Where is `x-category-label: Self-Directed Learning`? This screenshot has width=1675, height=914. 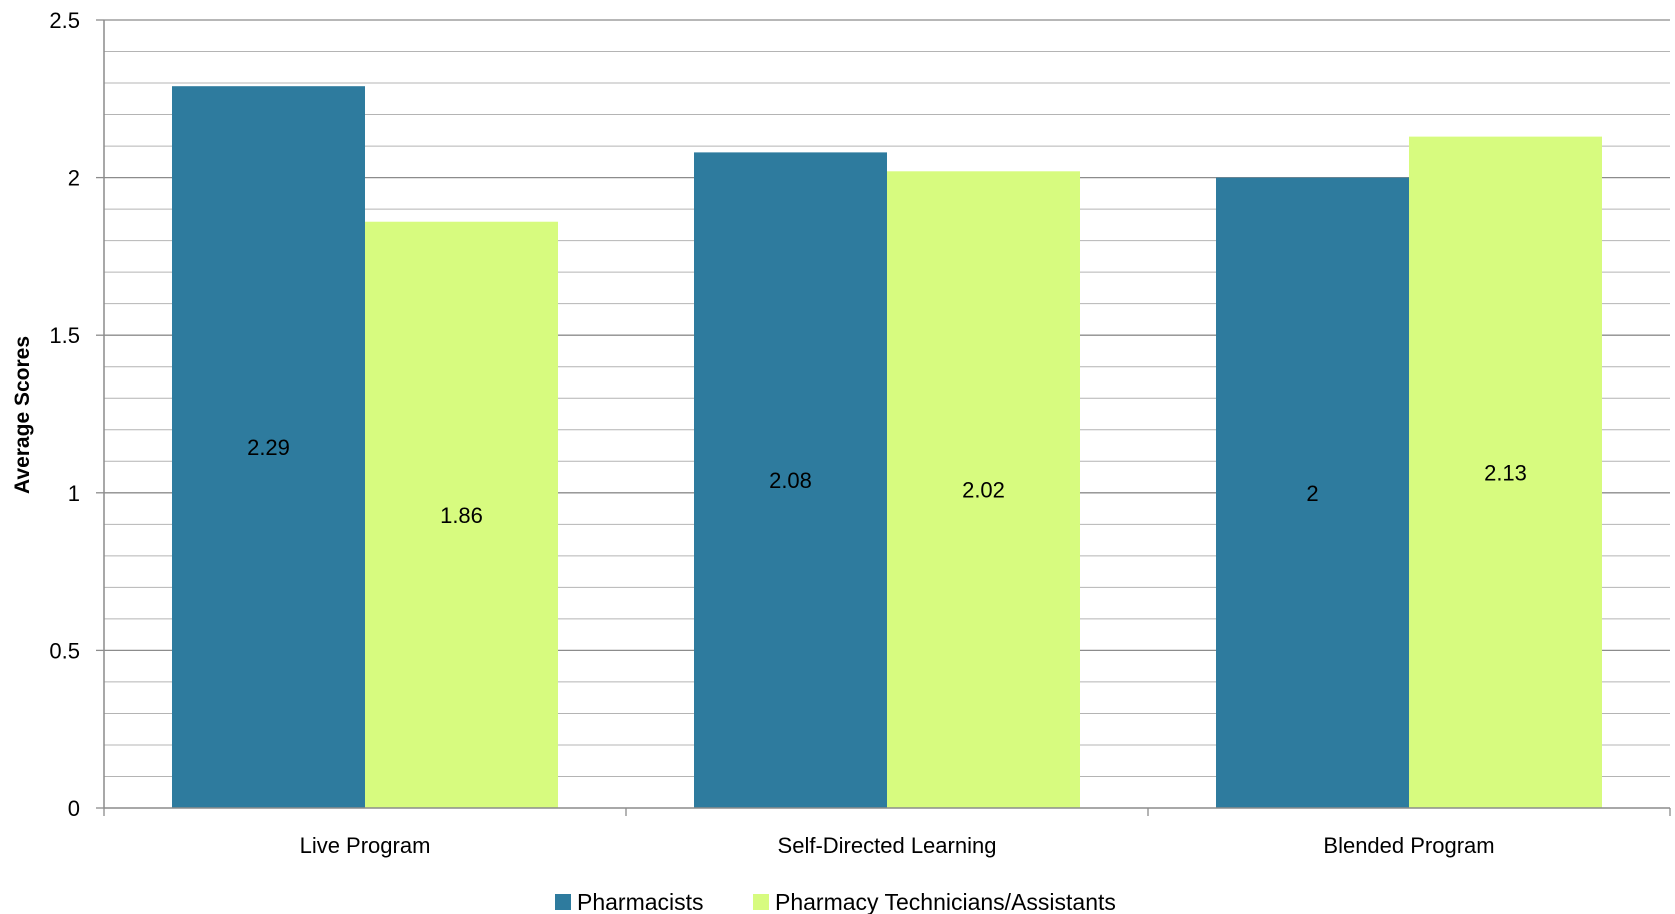
x-category-label: Self-Directed Learning is located at coordinates (887, 845).